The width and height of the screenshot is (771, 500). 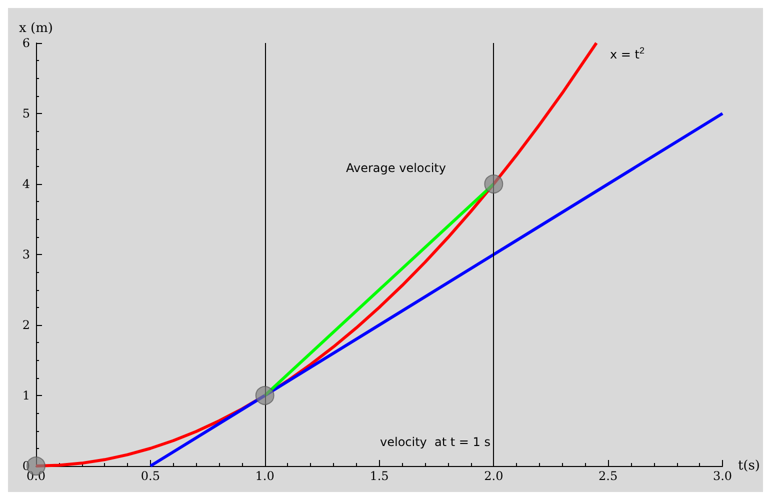 I want to click on x-tick-label: 2.5, so click(x=608, y=476).